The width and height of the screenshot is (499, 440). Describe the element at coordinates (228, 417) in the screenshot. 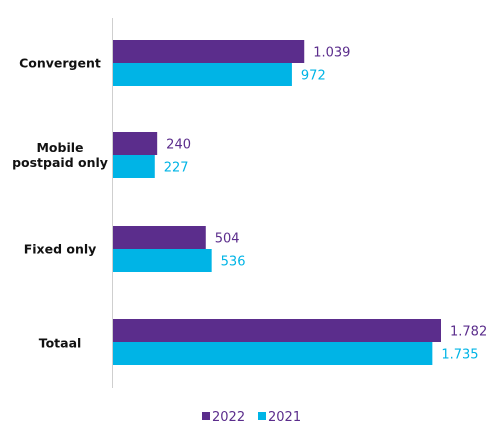

I see `legend-label-2022: 2022` at that location.